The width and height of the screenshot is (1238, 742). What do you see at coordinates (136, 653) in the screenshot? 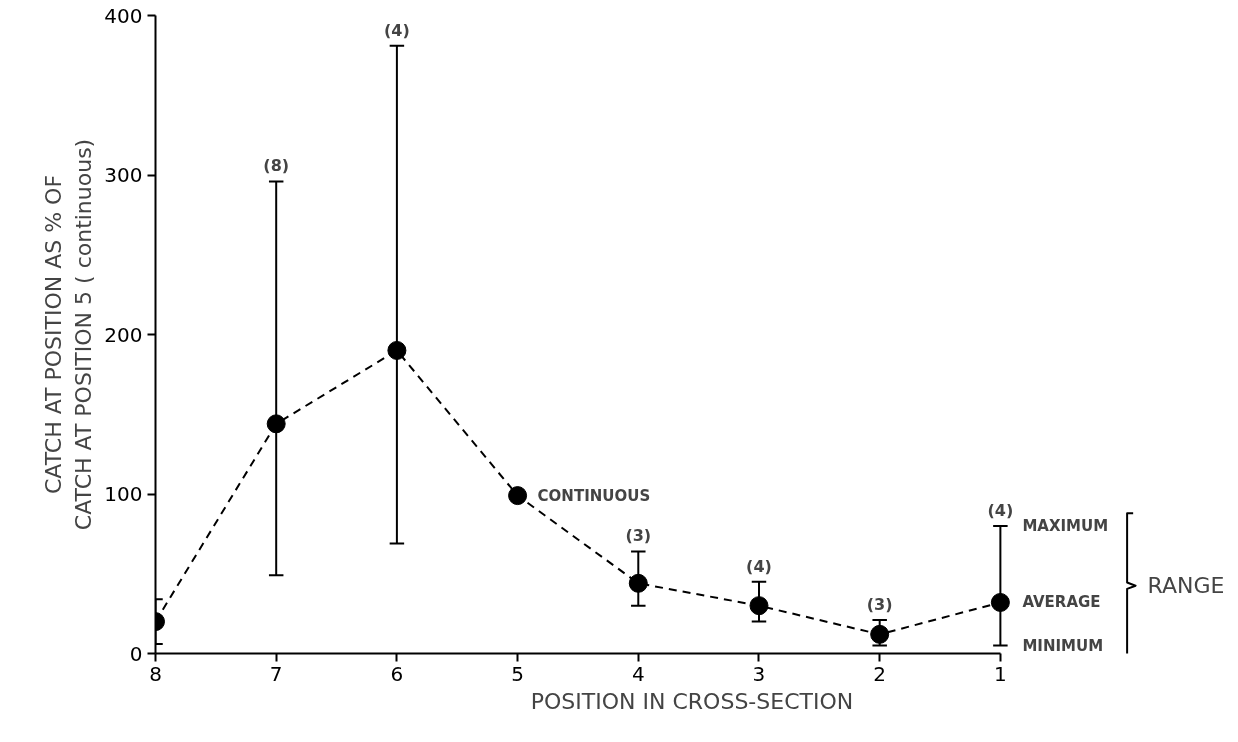
I see `y-tick-label: 0` at bounding box center [136, 653].